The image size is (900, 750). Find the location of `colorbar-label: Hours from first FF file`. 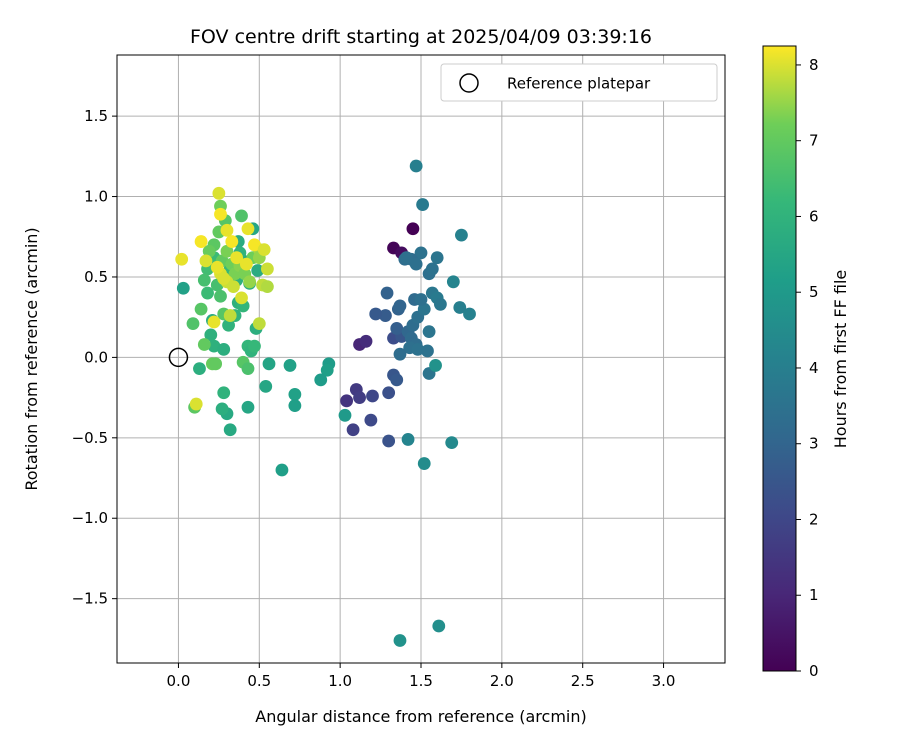

colorbar-label: Hours from first FF file is located at coordinates (840, 359).